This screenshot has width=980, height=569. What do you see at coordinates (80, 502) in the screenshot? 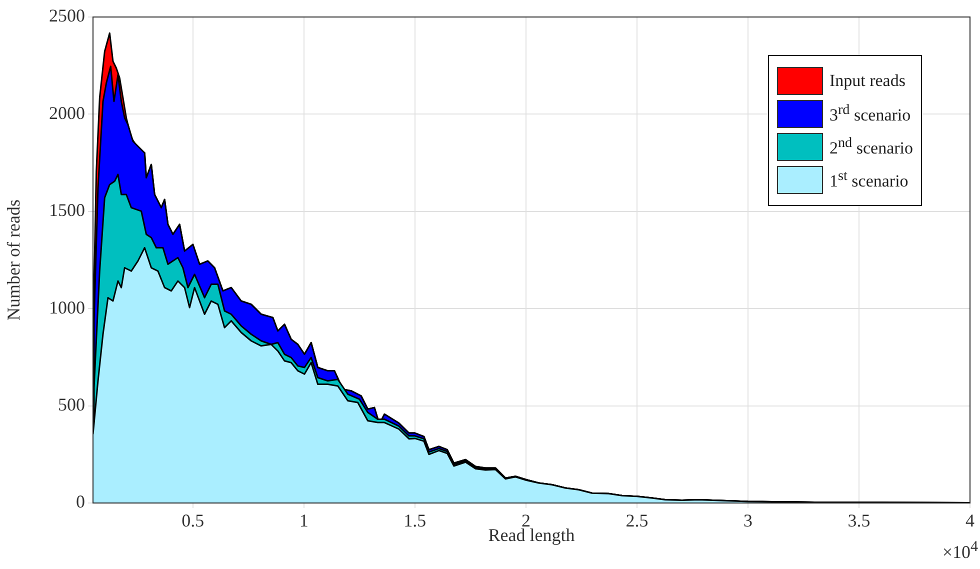
I see `y-tick-label: 0` at bounding box center [80, 502].